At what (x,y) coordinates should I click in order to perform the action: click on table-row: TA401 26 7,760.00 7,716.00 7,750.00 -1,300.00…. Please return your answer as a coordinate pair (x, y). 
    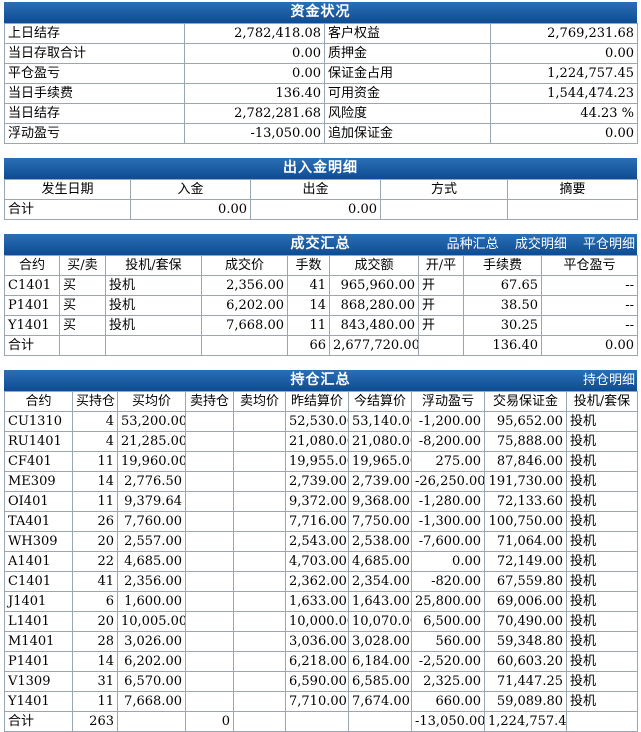
    Looking at the image, I should click on (321, 521).